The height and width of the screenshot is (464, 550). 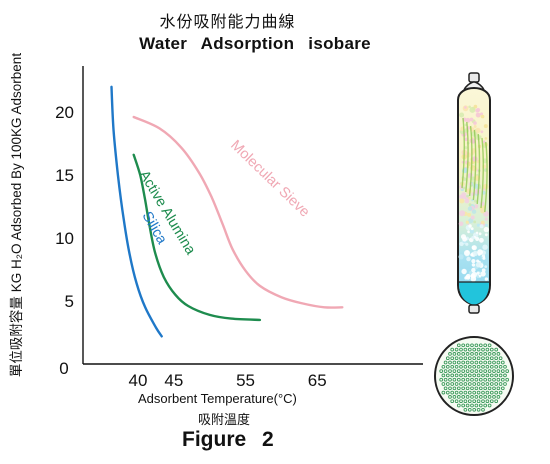 I want to click on series-label-molecular-sieve: Molecular Sieve, so click(x=269, y=178).